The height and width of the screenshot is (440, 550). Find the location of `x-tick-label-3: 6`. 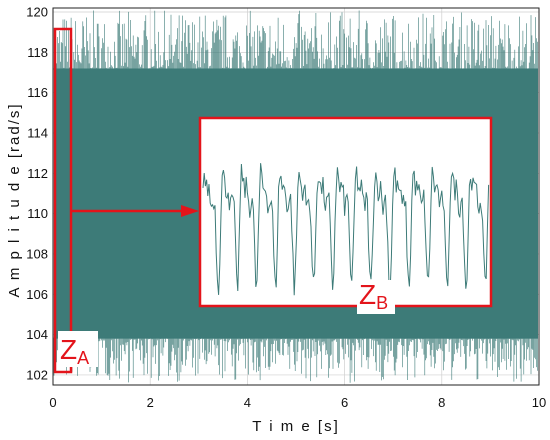

x-tick-label-3: 6 is located at coordinates (344, 402).